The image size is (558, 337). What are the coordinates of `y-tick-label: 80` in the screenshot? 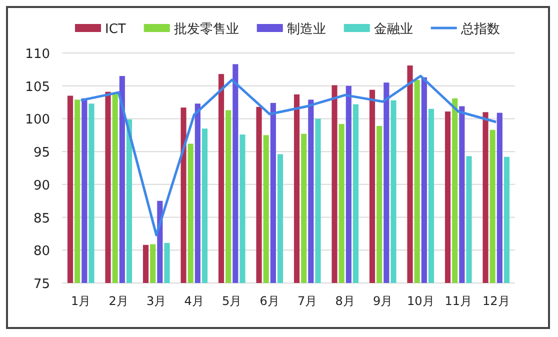 It's located at (41, 252).